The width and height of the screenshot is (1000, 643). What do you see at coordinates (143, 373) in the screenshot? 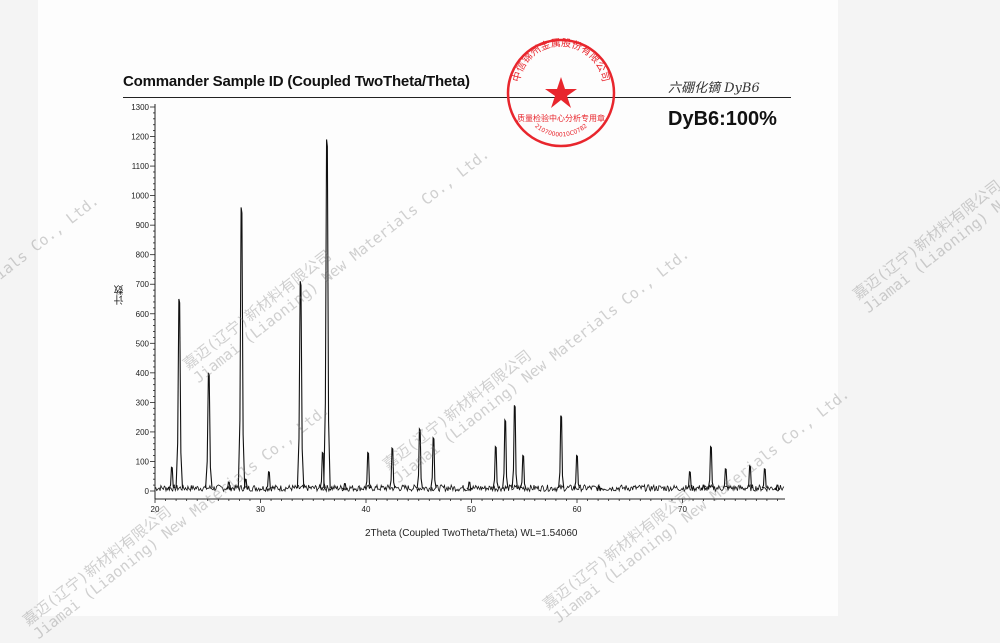
I see `y-tick-label: 400` at bounding box center [143, 373].